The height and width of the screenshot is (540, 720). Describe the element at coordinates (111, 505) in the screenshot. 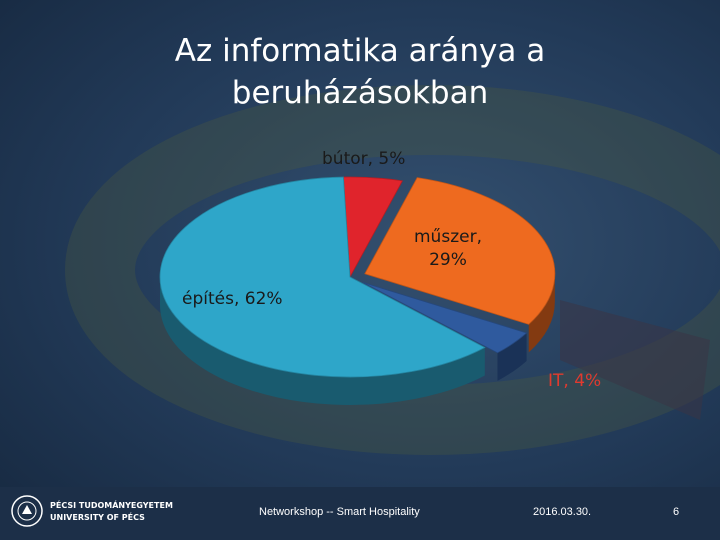

I see `logo-text-hu: PÉCSI TUDOMÁNYEGYETEM` at that location.